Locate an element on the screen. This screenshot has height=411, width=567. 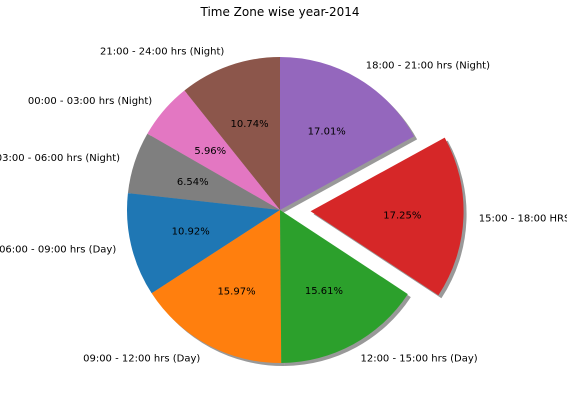
slice-percent-label: 15.97% is located at coordinates (236, 291).